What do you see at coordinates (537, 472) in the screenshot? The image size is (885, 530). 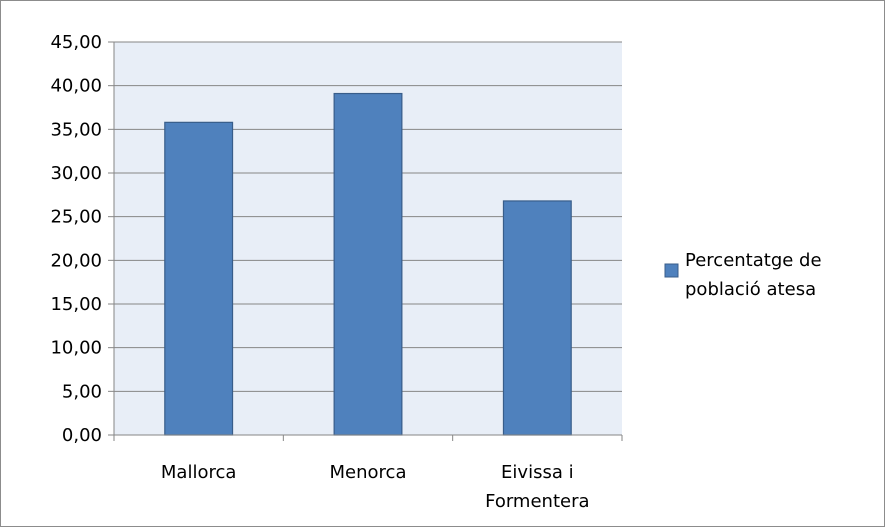 I see `x-tick-label: Eivissa i` at bounding box center [537, 472].